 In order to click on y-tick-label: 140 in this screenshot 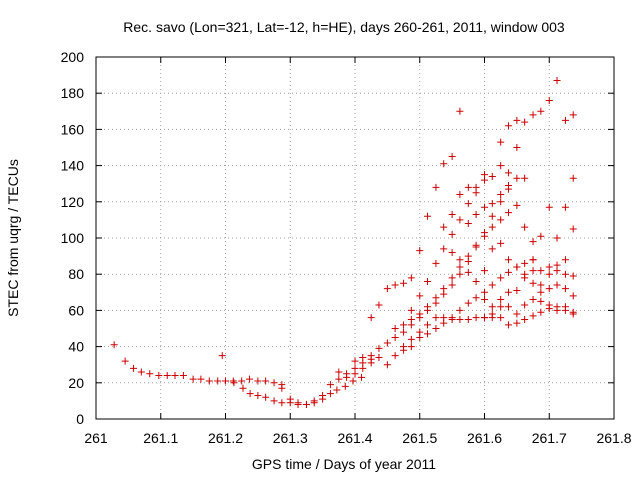, I will do `click(73, 166)`.